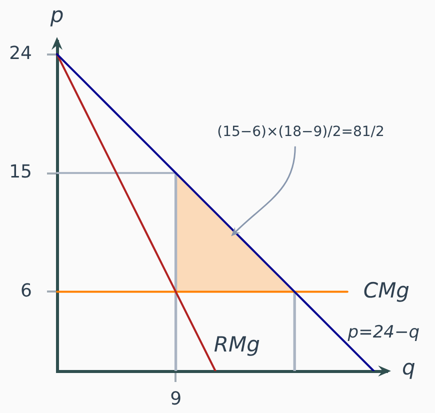 This screenshot has width=435, height=413. What do you see at coordinates (237, 344) in the screenshot?
I see `series-label: RMg` at bounding box center [237, 344].